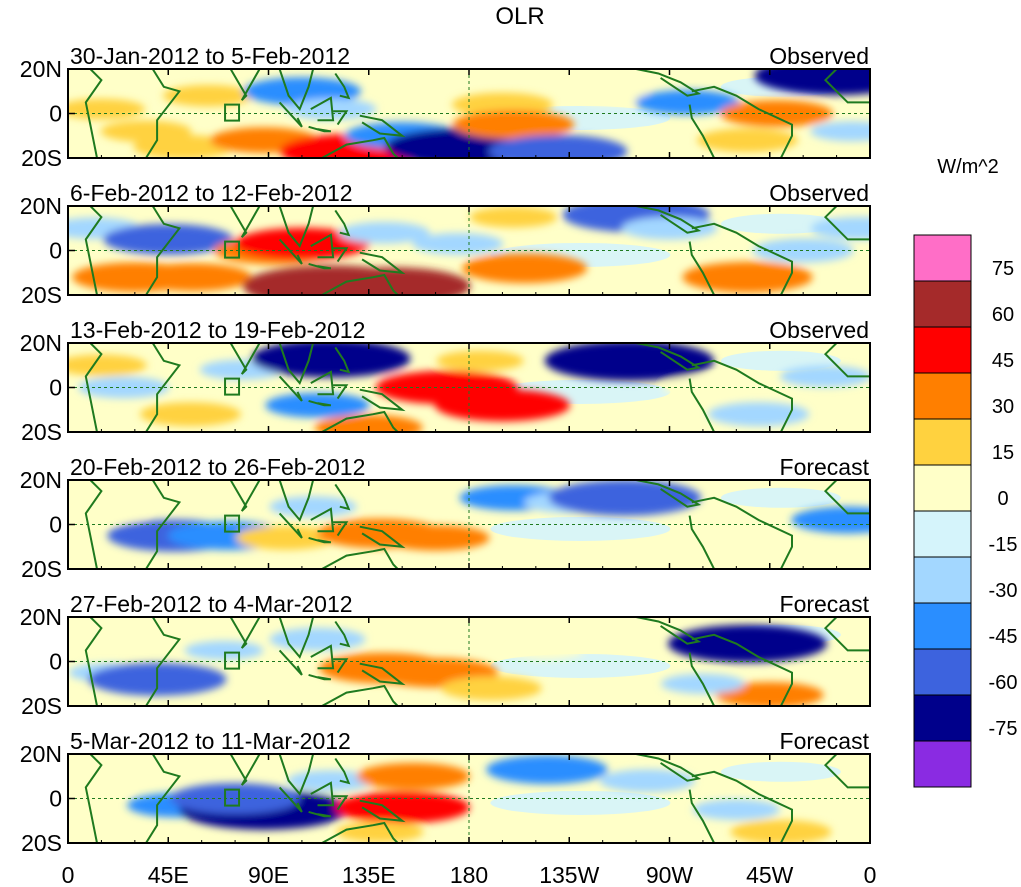 Image resolution: width=1021 pixels, height=887 pixels. Describe the element at coordinates (965, 472) in the screenshot. I see `colorbar: W/m^2 75 60 45 30 15 0 -15 -30 -45 -60 -75` at that location.